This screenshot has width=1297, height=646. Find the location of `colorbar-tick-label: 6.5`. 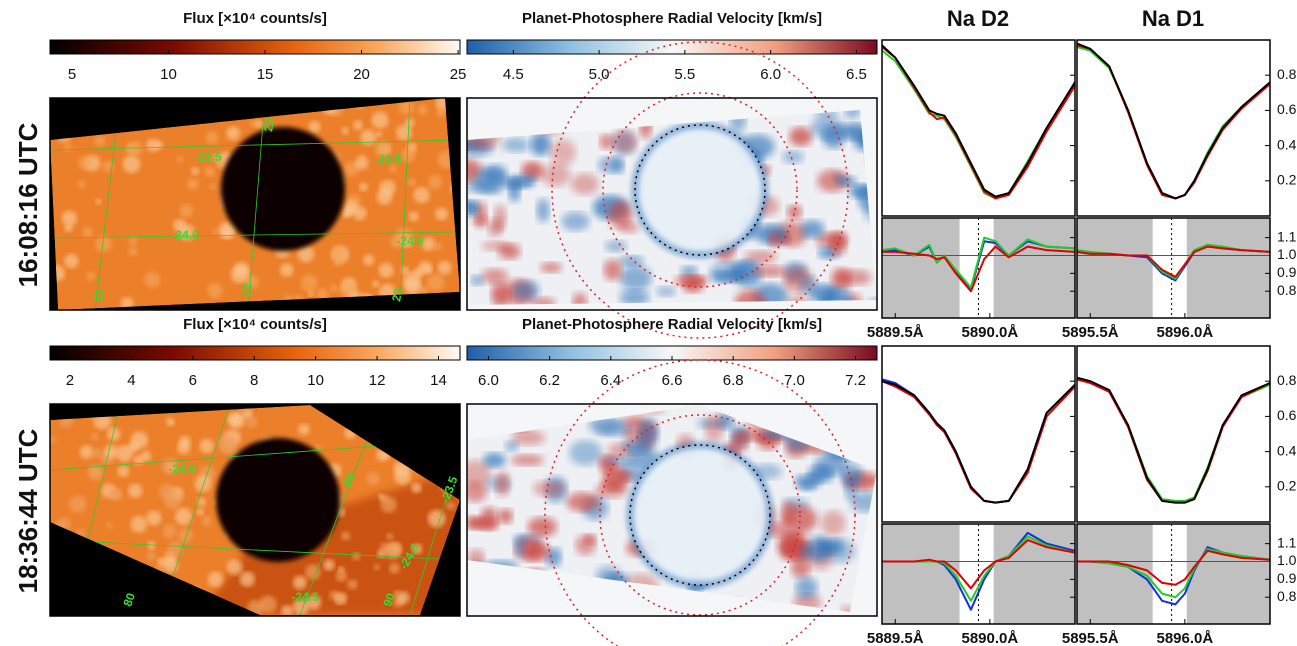

colorbar-tick-label: 6.5 is located at coordinates (856, 74).